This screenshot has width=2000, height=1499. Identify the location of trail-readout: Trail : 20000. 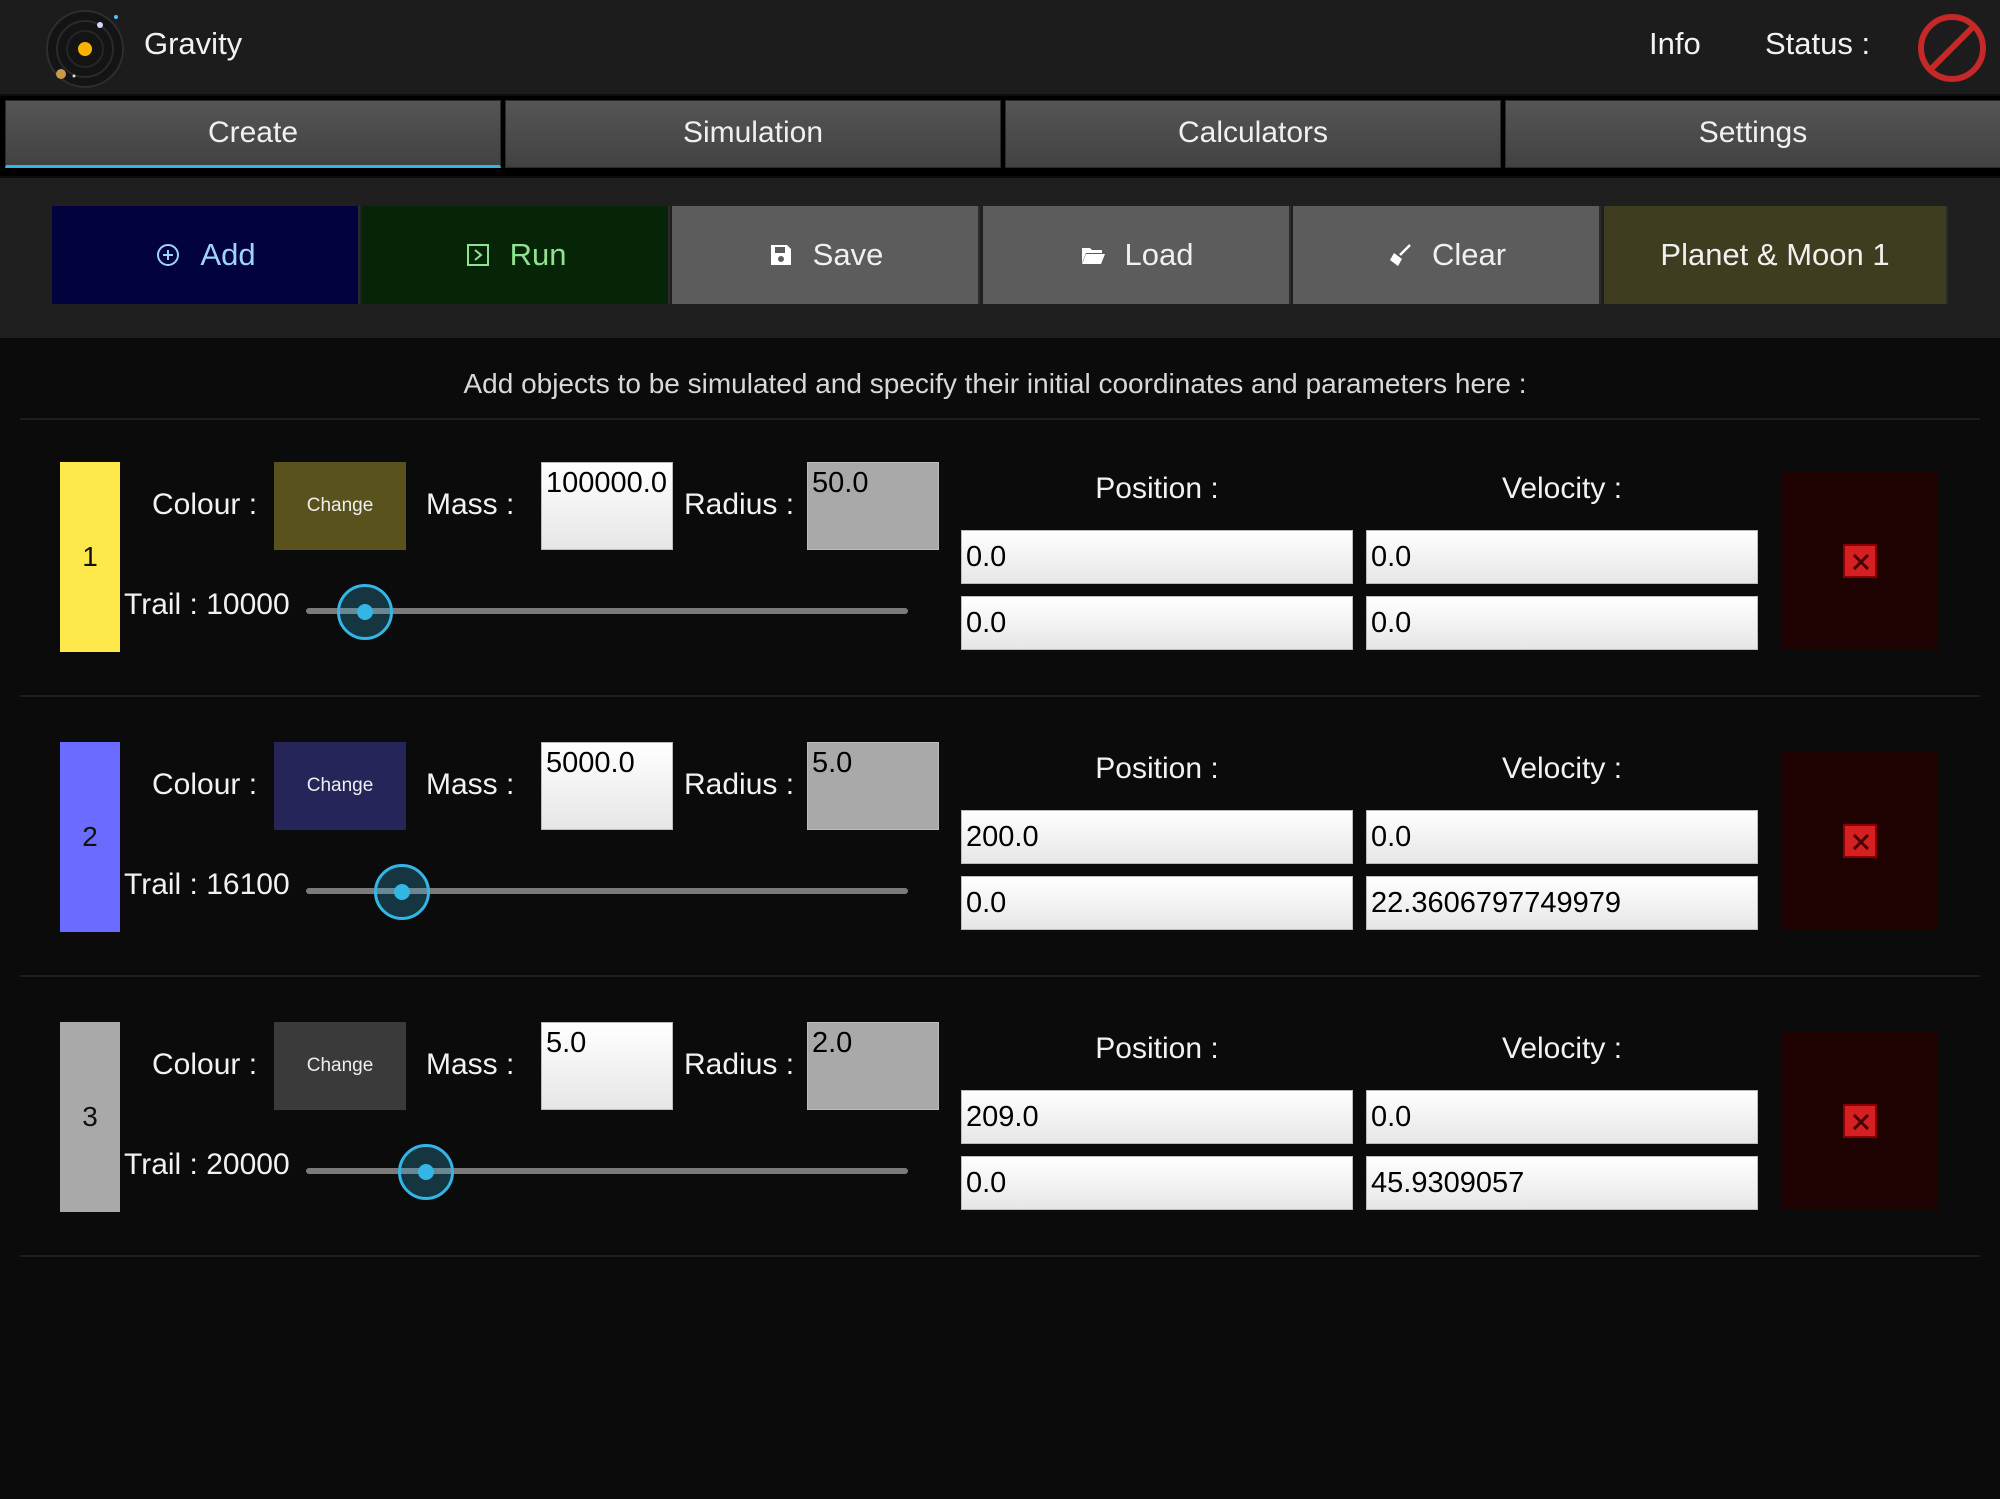
(207, 1165).